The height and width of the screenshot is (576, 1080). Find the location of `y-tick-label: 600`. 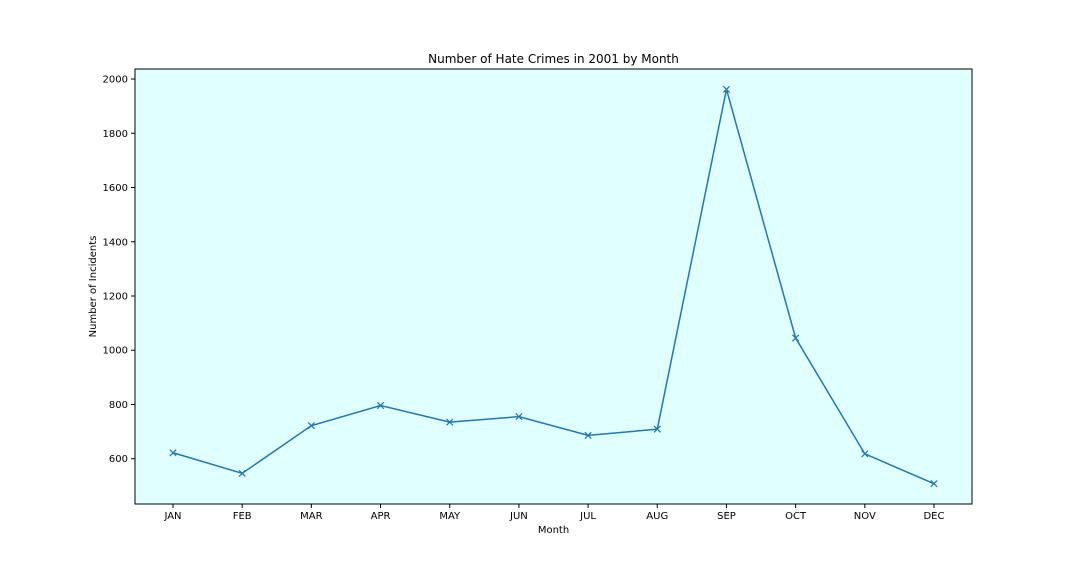

y-tick-label: 600 is located at coordinates (118, 459).